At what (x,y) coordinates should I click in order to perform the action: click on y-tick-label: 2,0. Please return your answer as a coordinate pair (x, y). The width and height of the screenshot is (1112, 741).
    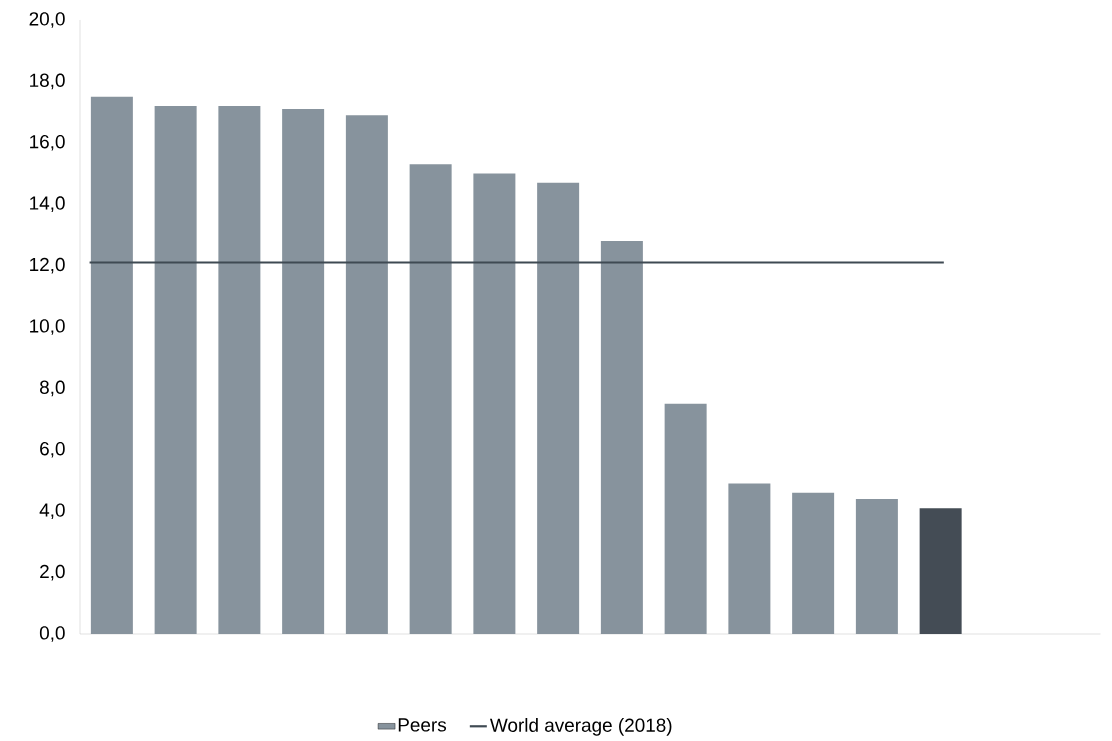
    Looking at the image, I should click on (52, 572).